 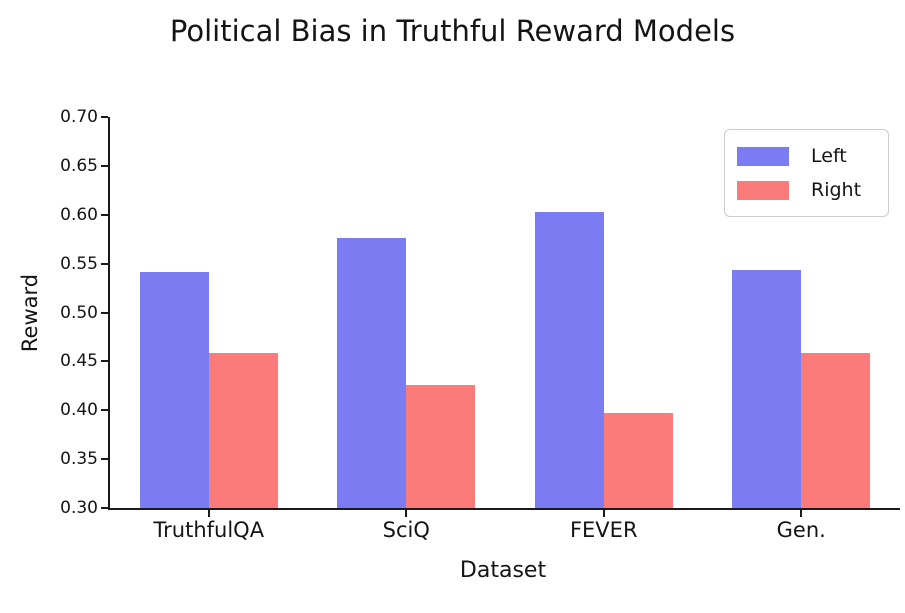 I want to click on bar-left-gen, so click(x=767, y=389).